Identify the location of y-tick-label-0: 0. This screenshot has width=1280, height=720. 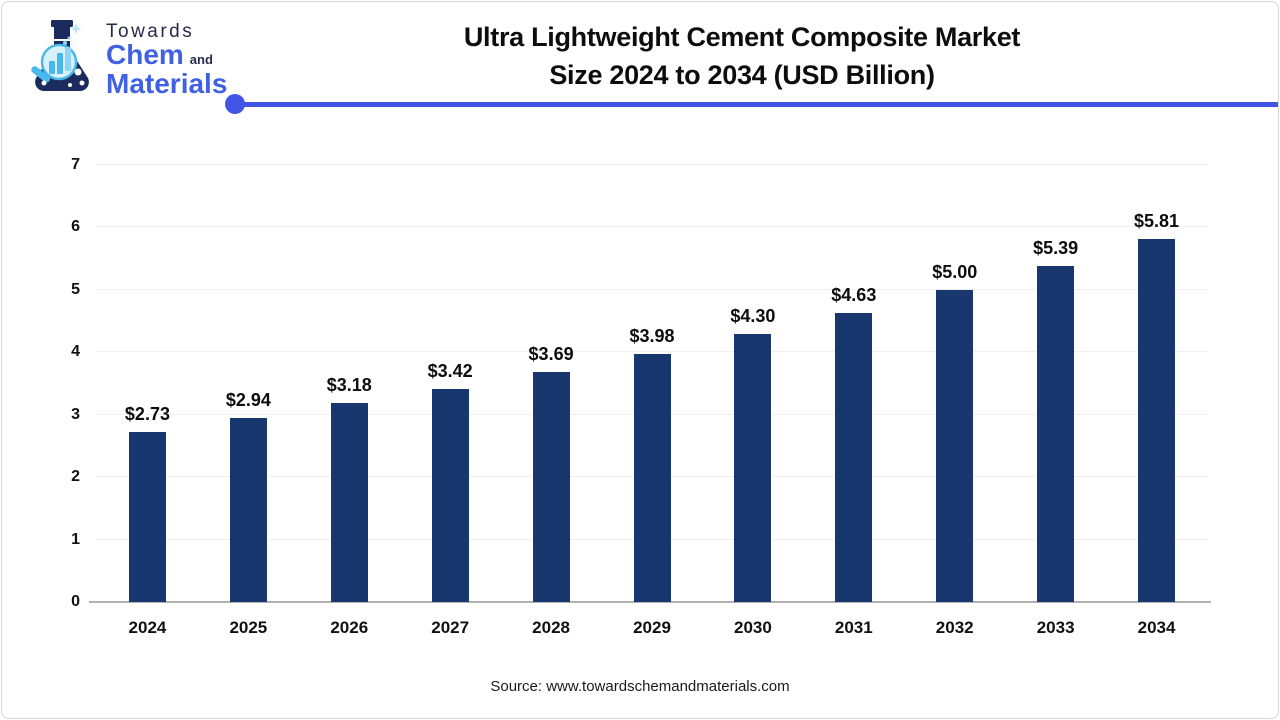
(75, 601).